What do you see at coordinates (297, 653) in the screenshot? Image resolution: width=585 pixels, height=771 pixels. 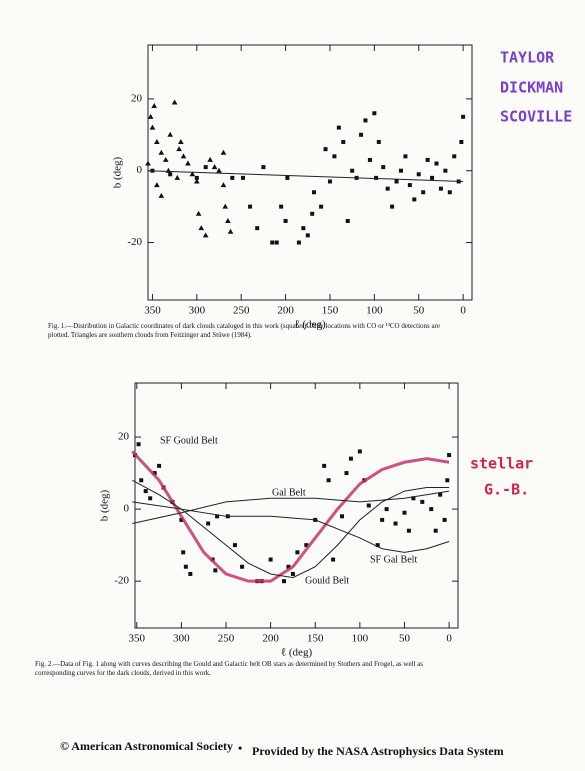 I see `x-axis-label: ℓ (deg)` at bounding box center [297, 653].